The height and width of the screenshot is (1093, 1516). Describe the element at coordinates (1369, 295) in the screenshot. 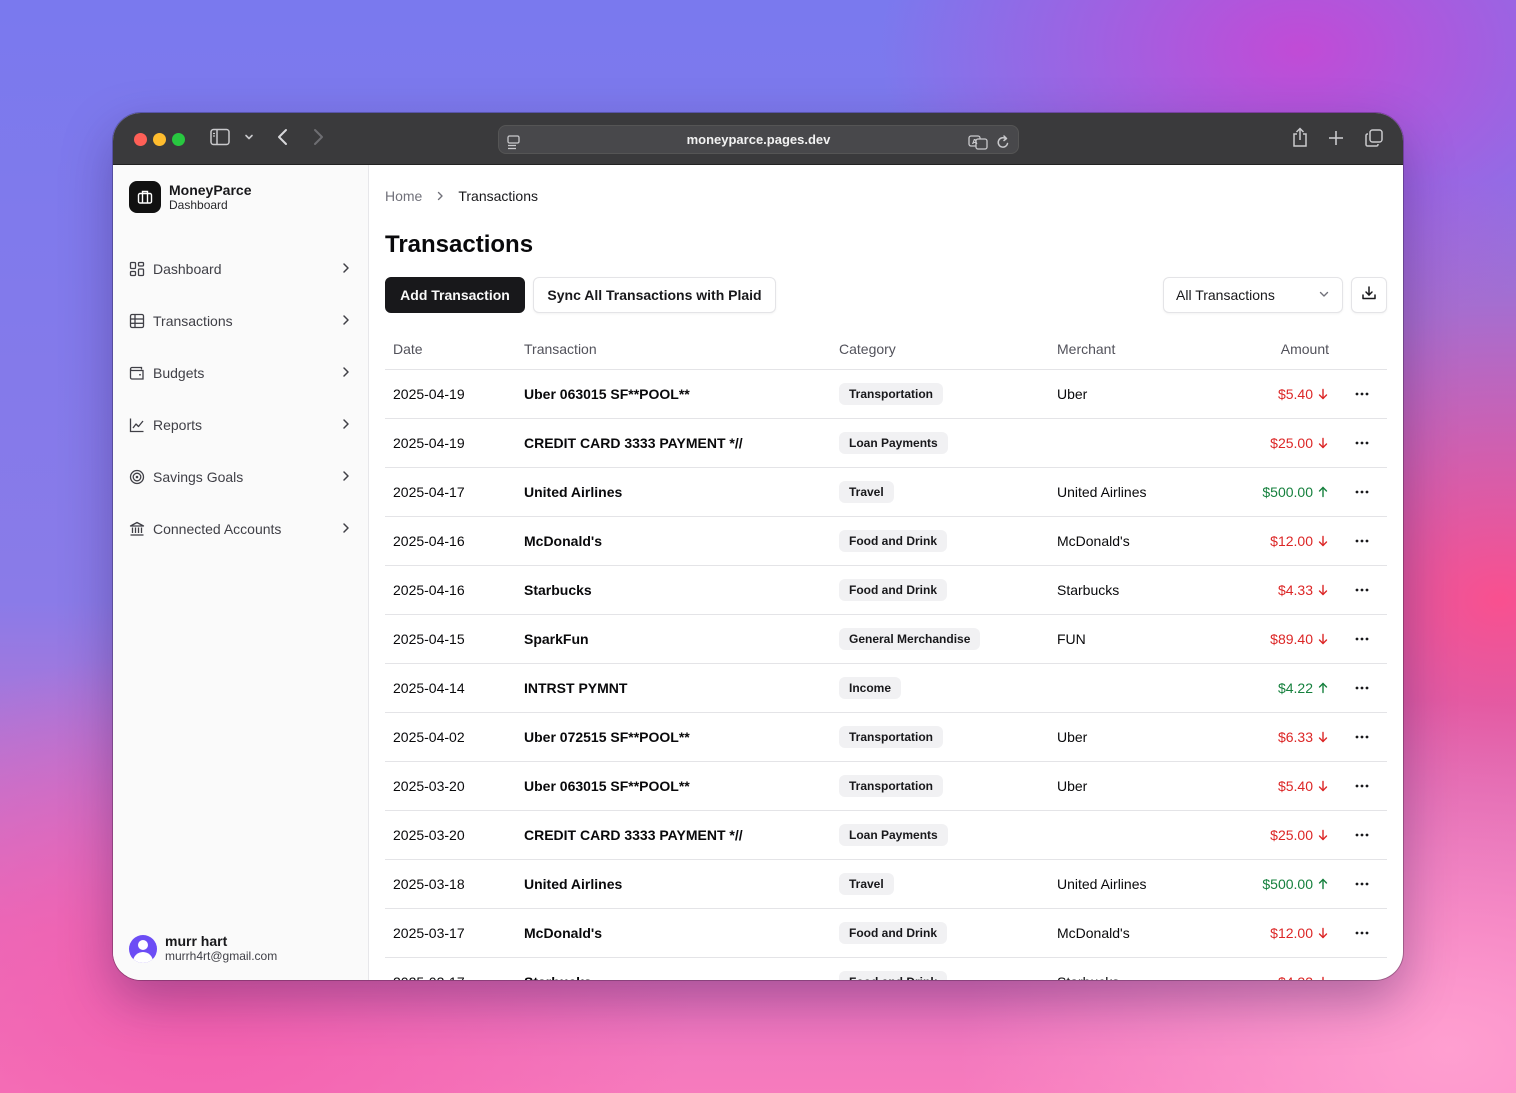

I see `download-button` at that location.